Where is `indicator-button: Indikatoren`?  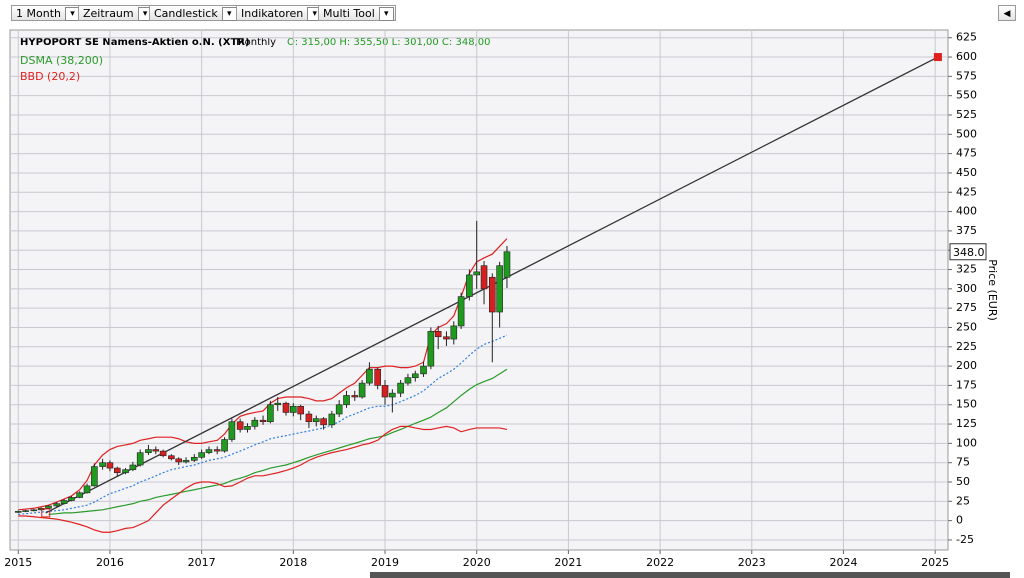
indicator-button: Indikatoren is located at coordinates (280, 13).